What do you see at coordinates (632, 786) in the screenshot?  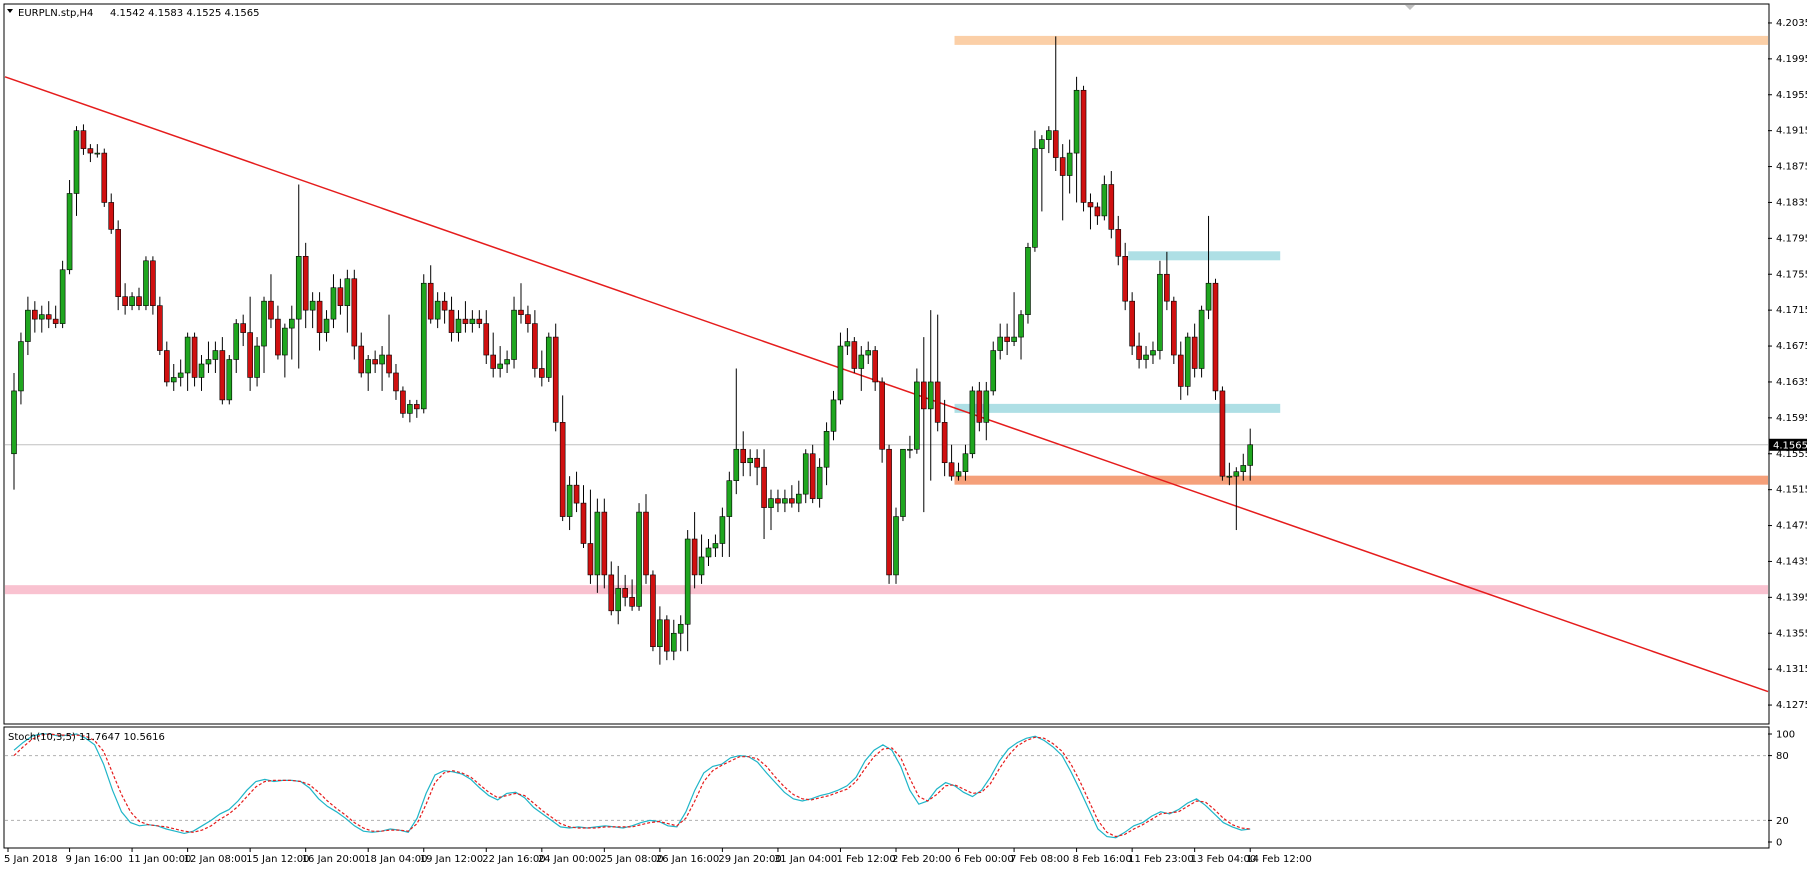 I see `stoch-main-line` at bounding box center [632, 786].